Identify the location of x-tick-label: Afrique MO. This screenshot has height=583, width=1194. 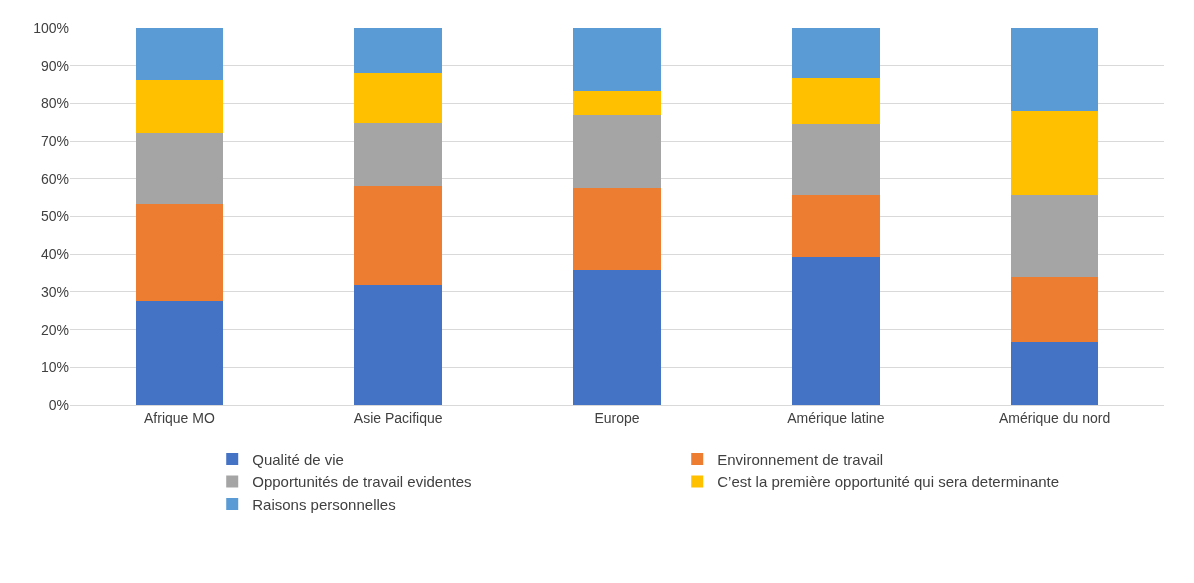
(179, 417).